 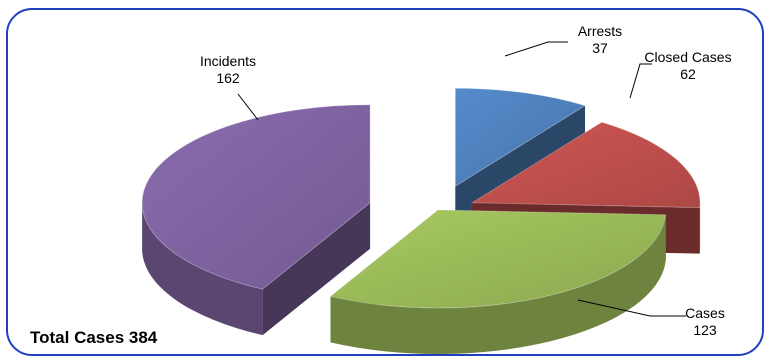 I want to click on leader-line-incidents, so click(x=248, y=107).